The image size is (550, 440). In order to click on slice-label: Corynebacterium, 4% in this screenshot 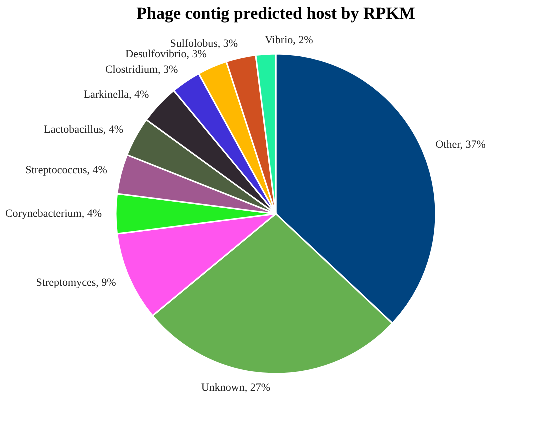, I will do `click(53, 214)`.